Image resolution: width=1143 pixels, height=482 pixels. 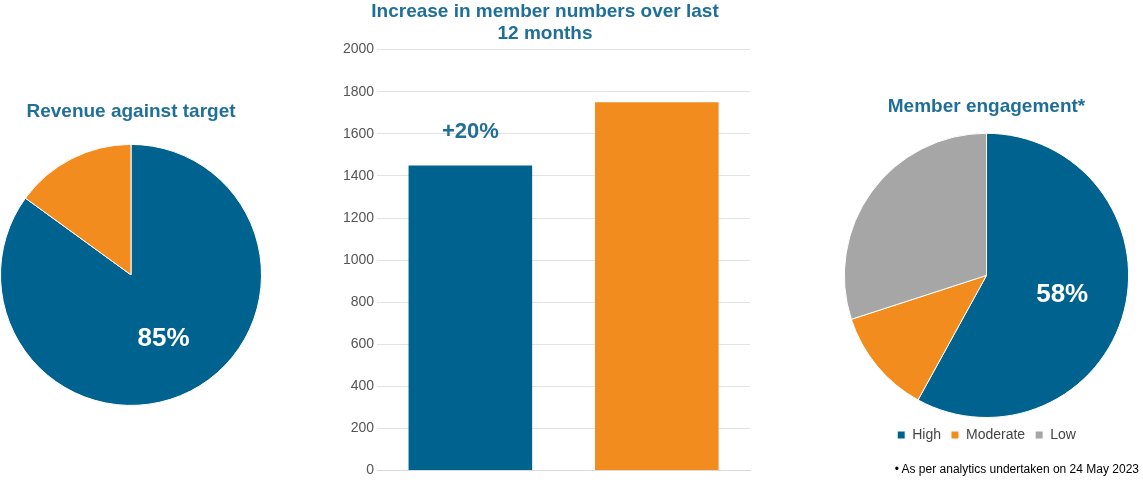 What do you see at coordinates (926, 433) in the screenshot?
I see `legend-label: High` at bounding box center [926, 433].